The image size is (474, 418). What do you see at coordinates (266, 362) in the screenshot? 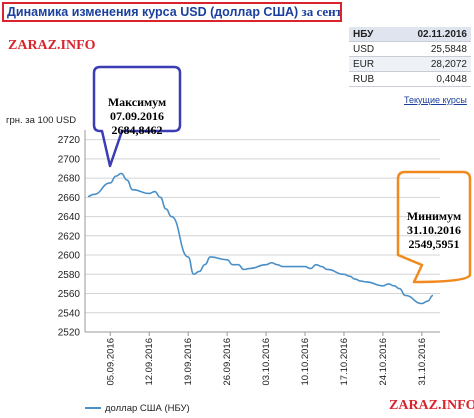
I see `x-tick-label: 03.10.2016` at bounding box center [266, 362].